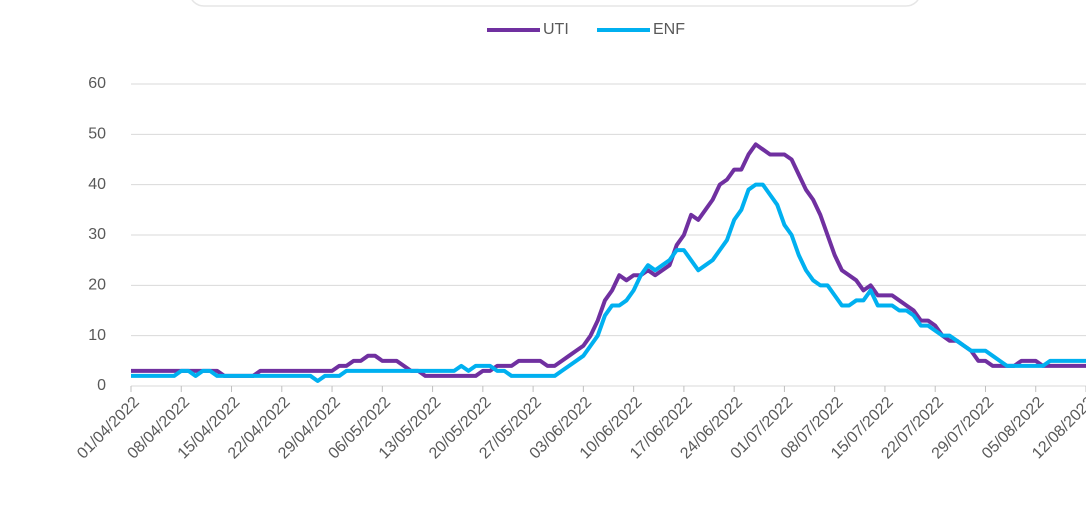 Image resolution: width=1086 pixels, height=505 pixels. I want to click on legend-label: ENF, so click(669, 29).